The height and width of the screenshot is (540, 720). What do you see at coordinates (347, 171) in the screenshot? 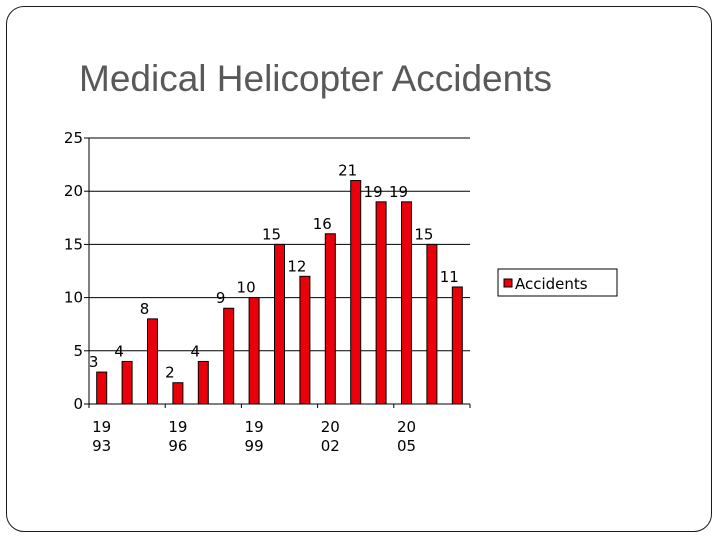
I see `data-label: 21` at bounding box center [347, 171].